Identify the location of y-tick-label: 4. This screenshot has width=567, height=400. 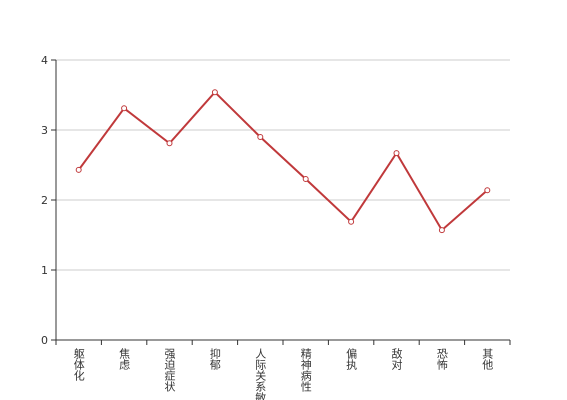
(44, 60).